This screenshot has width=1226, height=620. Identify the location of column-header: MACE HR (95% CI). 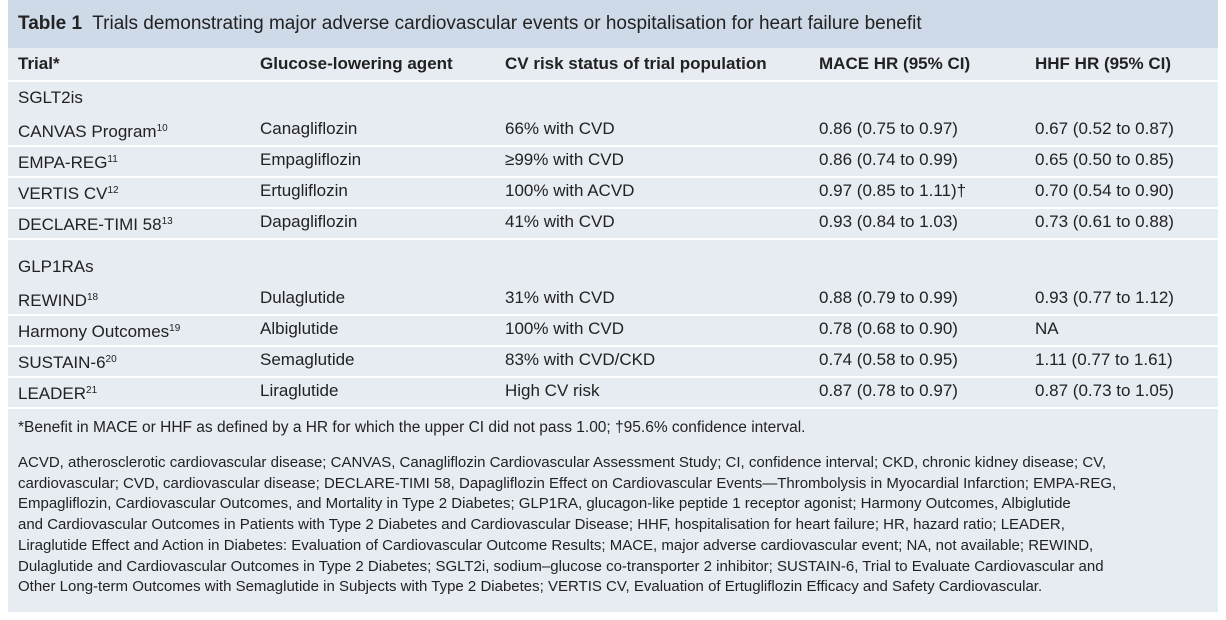
(895, 63).